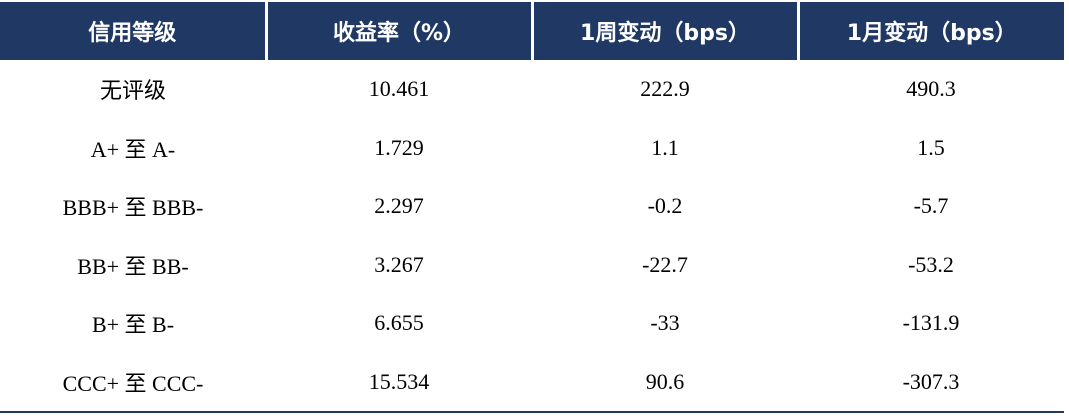 The width and height of the screenshot is (1069, 419). I want to click on table-cell: 15.534, so click(399, 382).